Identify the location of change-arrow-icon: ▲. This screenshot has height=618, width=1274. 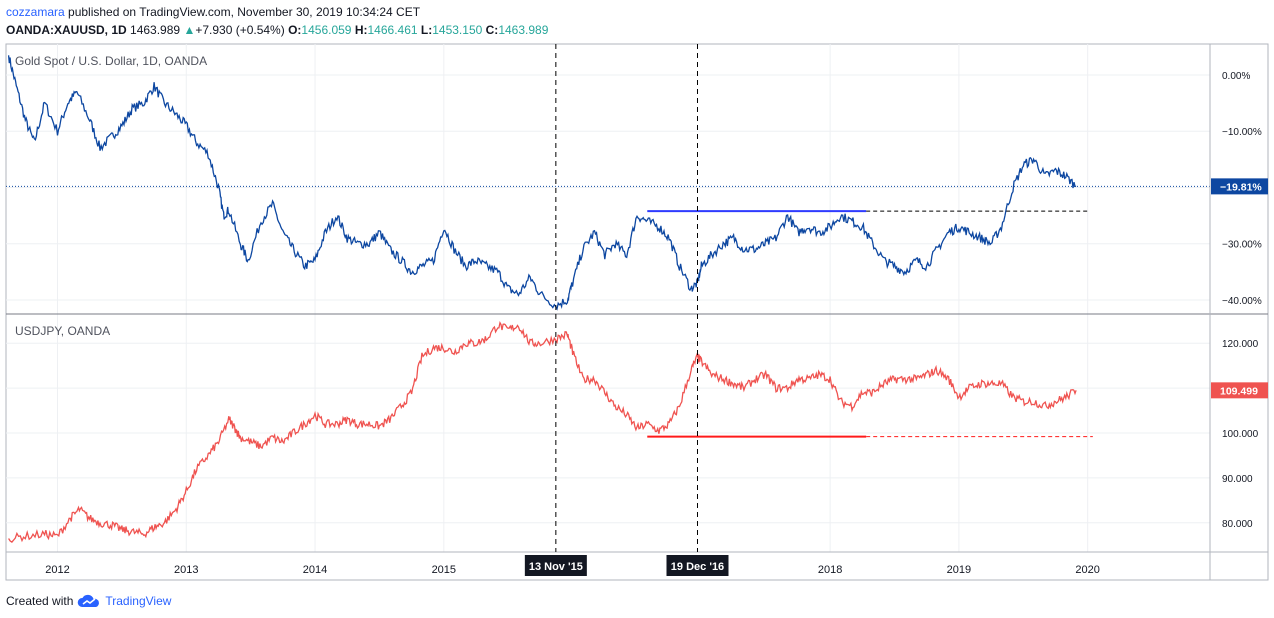
(189, 30).